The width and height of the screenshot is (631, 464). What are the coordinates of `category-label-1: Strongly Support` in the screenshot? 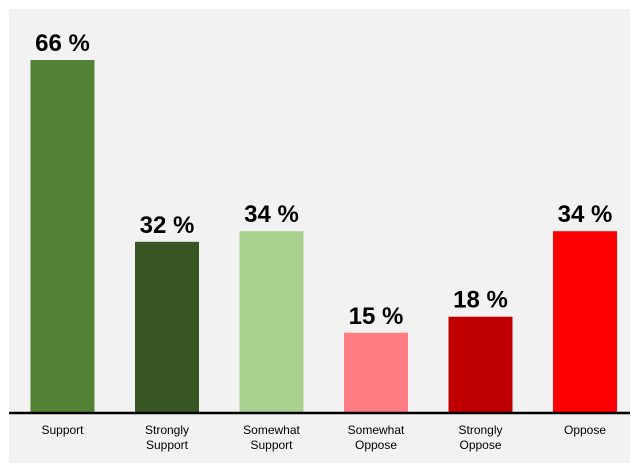 It's located at (167, 437).